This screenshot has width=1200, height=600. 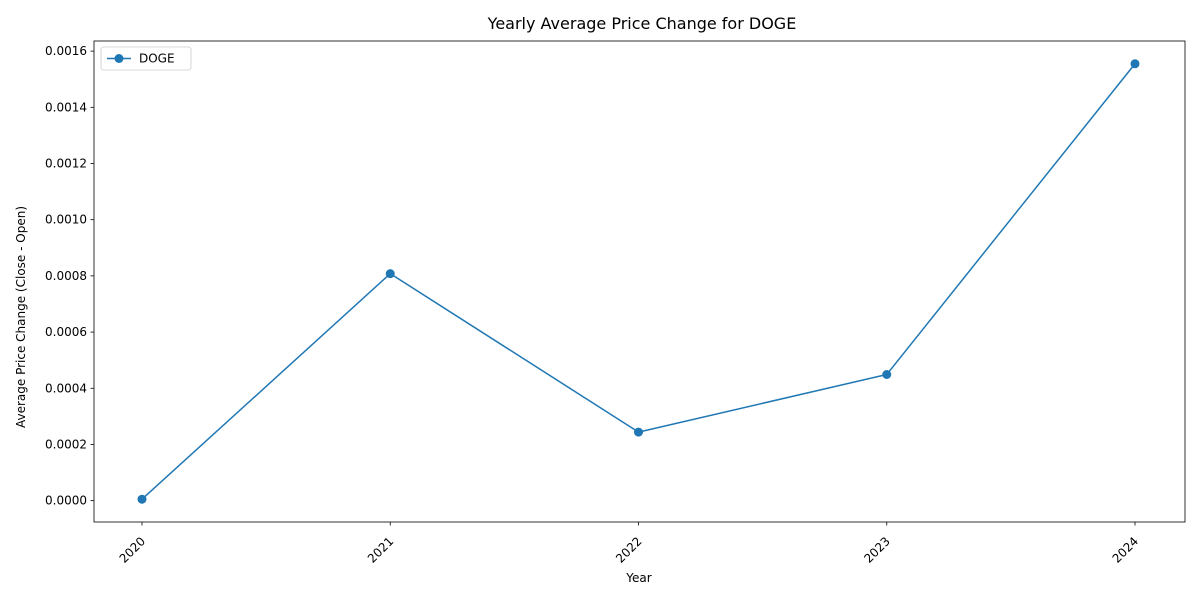 I want to click on y-tick-label: 0.0000, so click(x=66, y=501).